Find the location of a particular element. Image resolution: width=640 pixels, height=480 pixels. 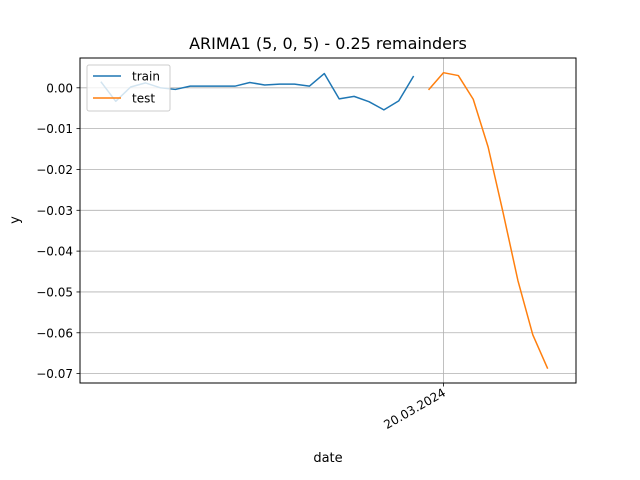

x-axis-label: date is located at coordinates (327, 458).